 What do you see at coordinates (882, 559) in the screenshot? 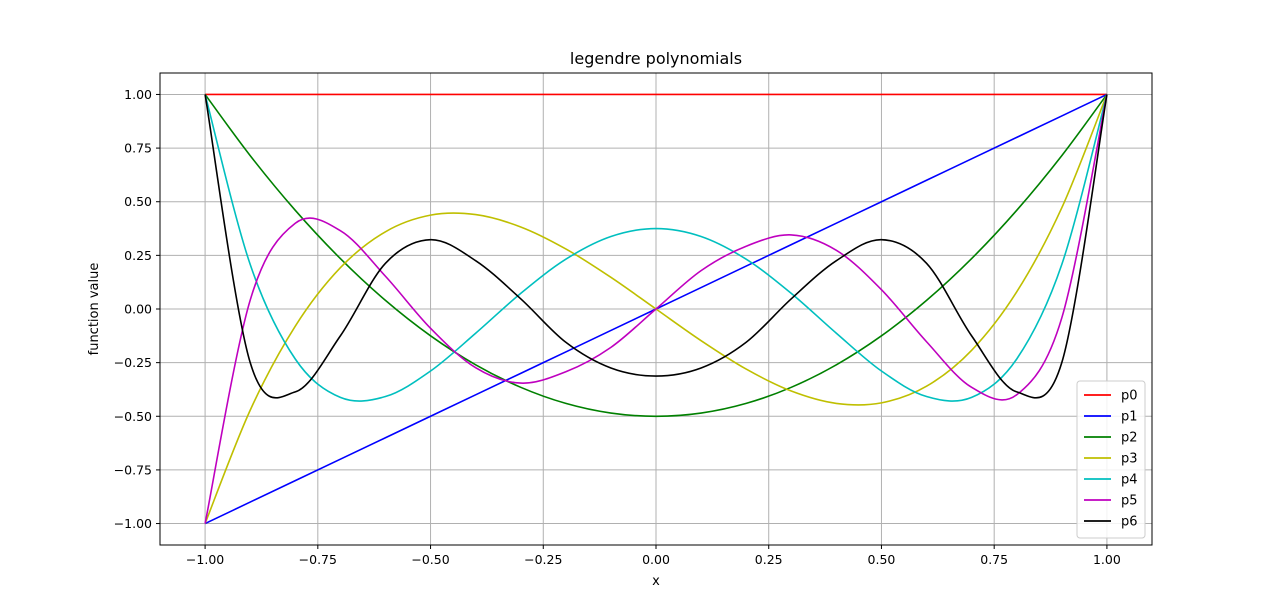
I see `x-tick-label: 0.50` at bounding box center [882, 559].